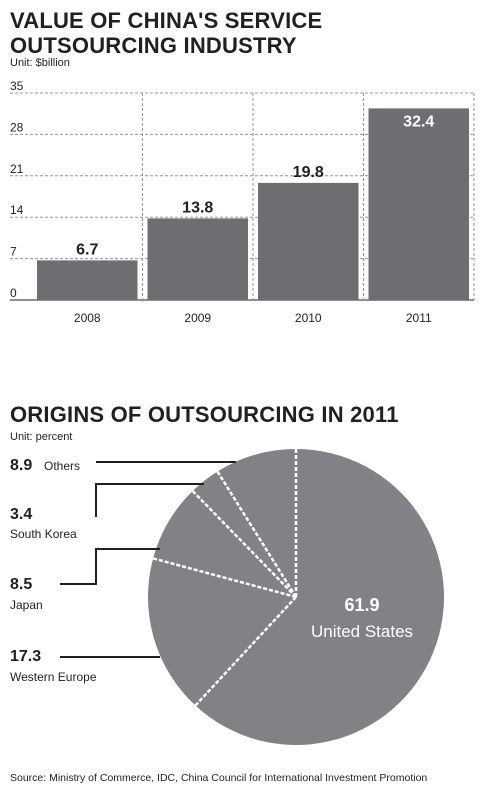 This screenshot has height=796, width=488. I want to click on y-tick-label: 7, so click(13, 252).